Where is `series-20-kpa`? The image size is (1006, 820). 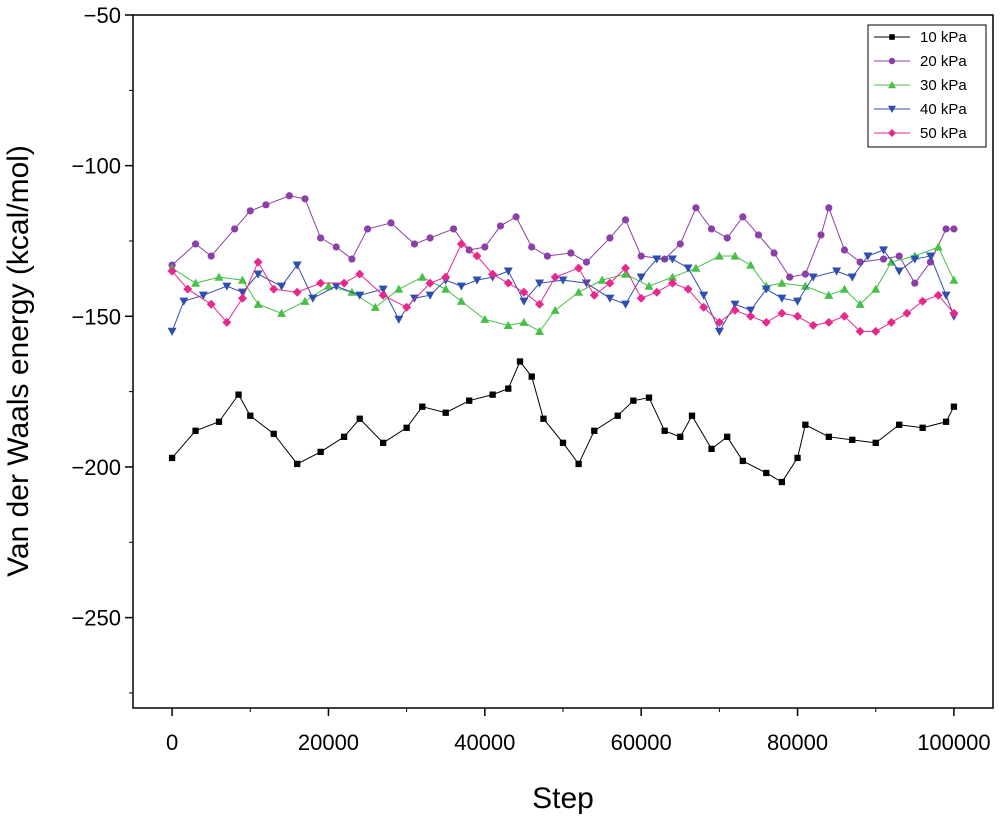 series-20-kpa is located at coordinates (563, 239).